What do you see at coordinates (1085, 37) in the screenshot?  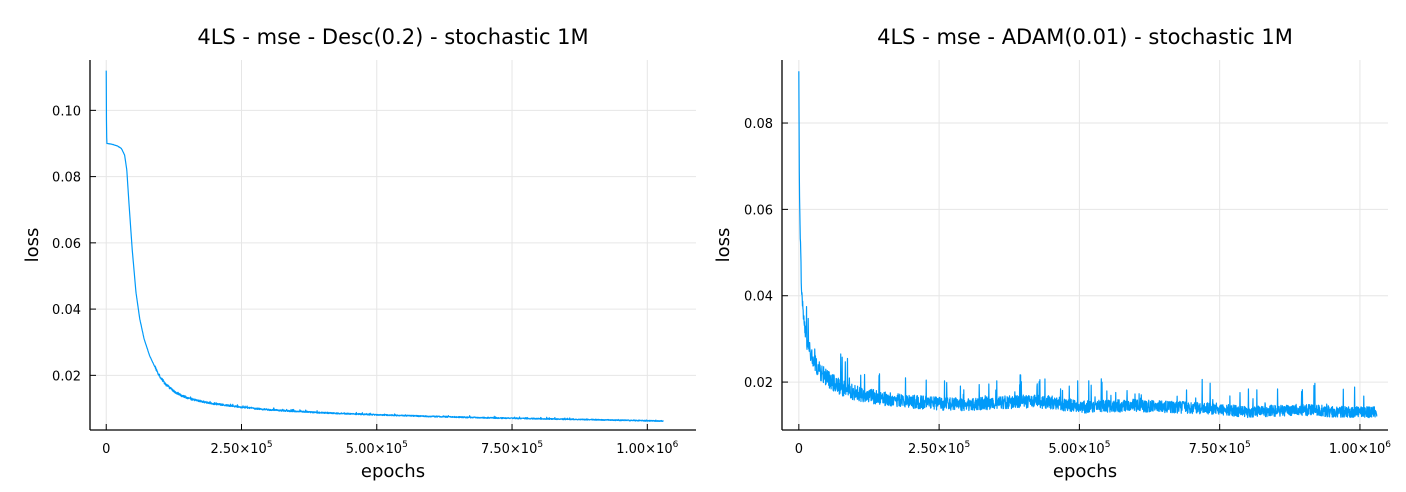 I see `chart-title: 4LS - mse - ADAM(0.01) - stochastic 1M` at bounding box center [1085, 37].